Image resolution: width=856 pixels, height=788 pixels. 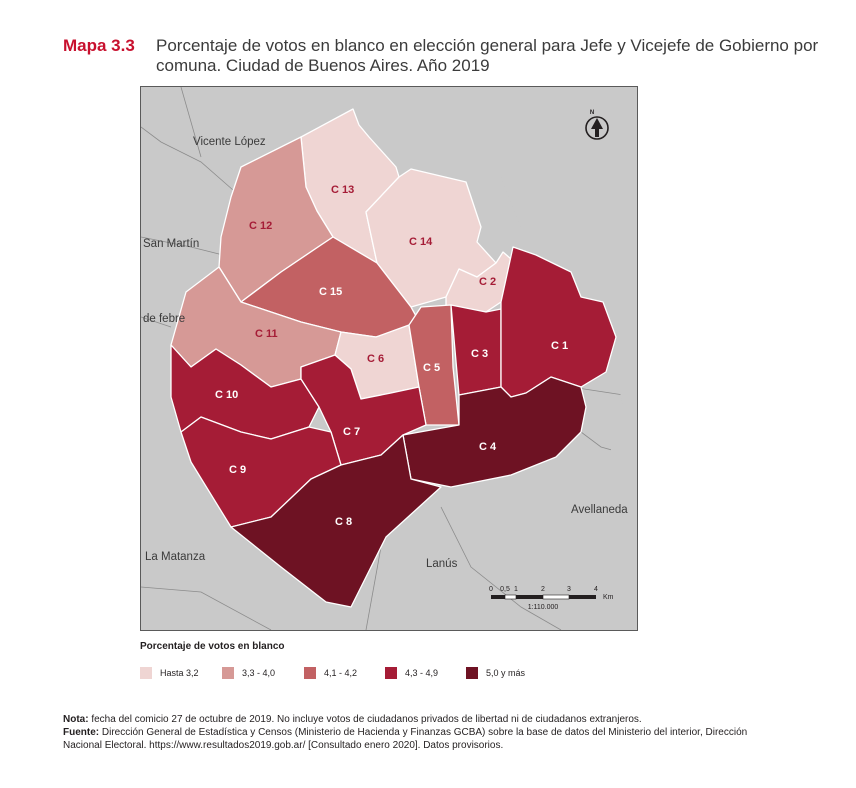 I want to click on comuna-label-c1: C 1, so click(x=559, y=346).